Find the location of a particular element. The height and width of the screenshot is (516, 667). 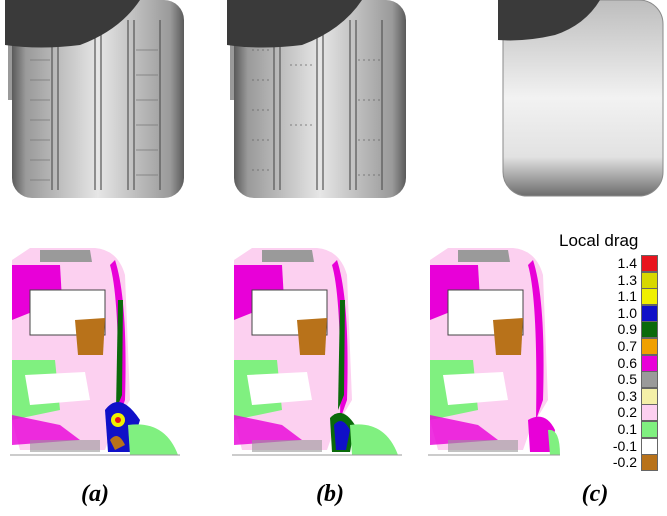

legend-value: 1.1 is located at coordinates (627, 296).